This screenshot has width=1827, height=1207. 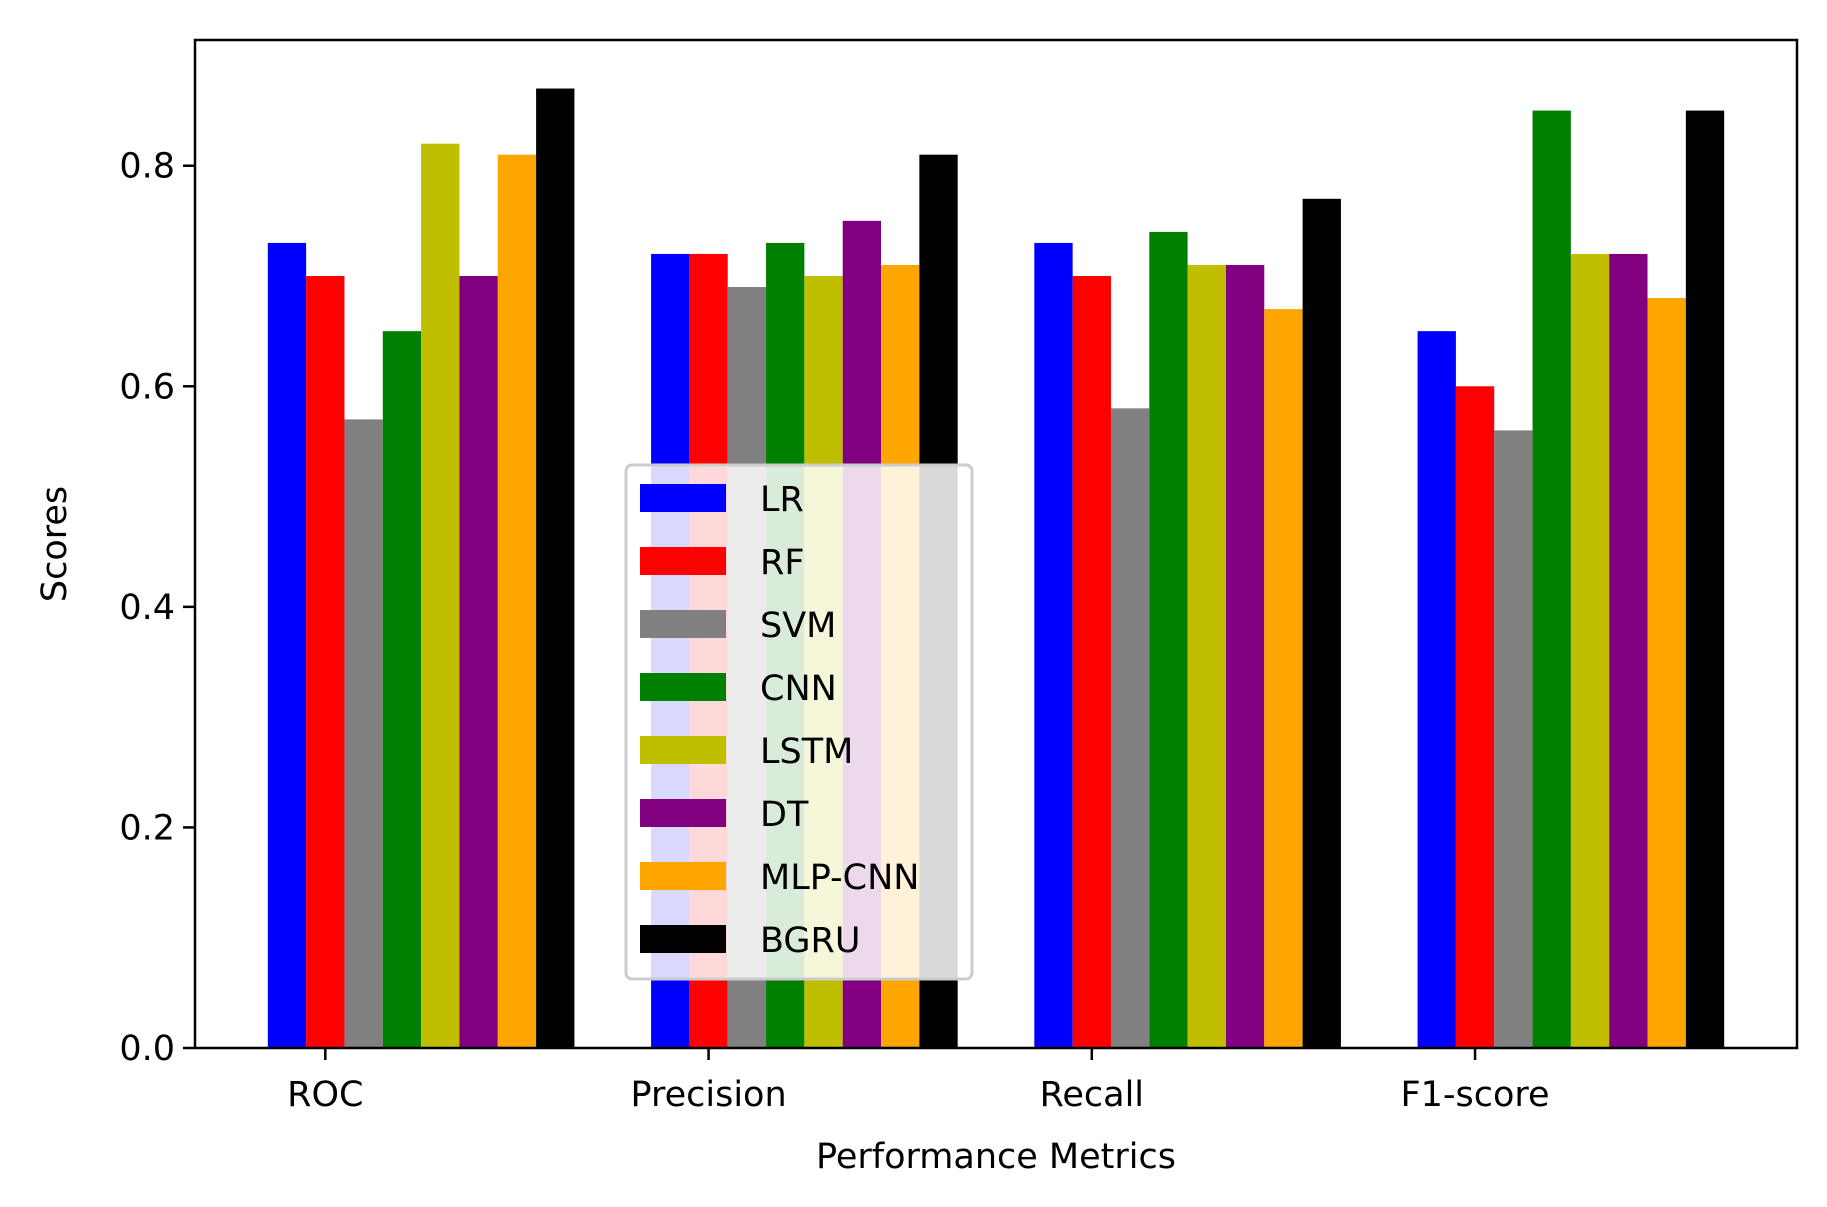 I want to click on legend-label-mlp-cnn: MLP-CNN, so click(x=839, y=878).